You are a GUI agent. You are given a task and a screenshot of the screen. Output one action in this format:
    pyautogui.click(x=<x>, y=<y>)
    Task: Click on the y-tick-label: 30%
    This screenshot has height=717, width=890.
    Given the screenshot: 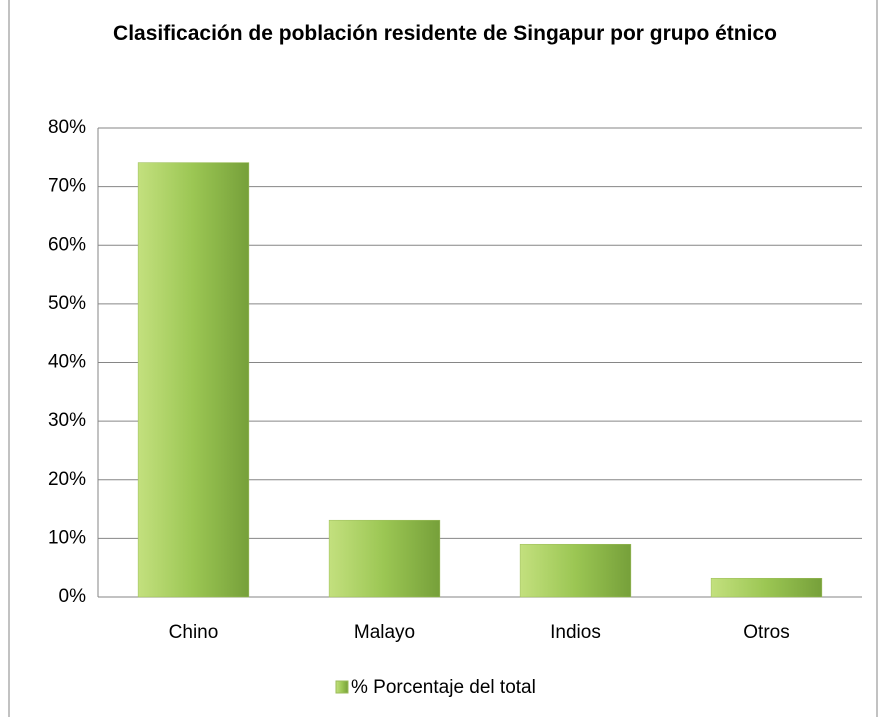 What is the action you would take?
    pyautogui.click(x=67, y=420)
    